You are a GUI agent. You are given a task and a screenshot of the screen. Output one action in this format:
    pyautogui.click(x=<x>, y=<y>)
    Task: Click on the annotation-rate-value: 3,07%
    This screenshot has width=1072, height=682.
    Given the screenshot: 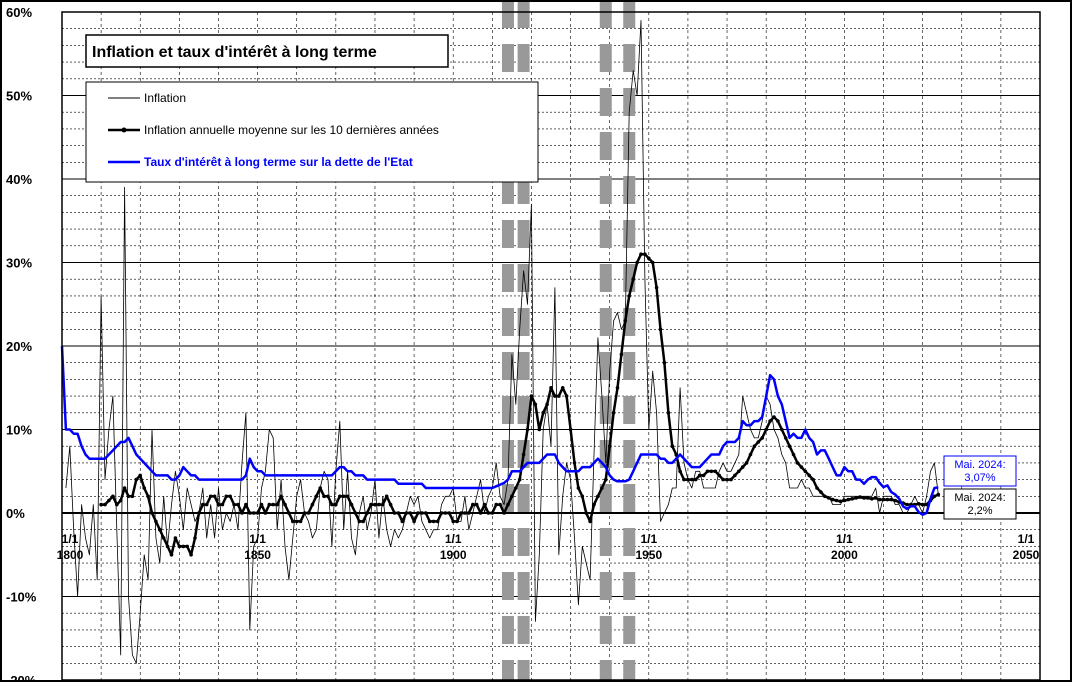 What is the action you would take?
    pyautogui.click(x=979, y=478)
    